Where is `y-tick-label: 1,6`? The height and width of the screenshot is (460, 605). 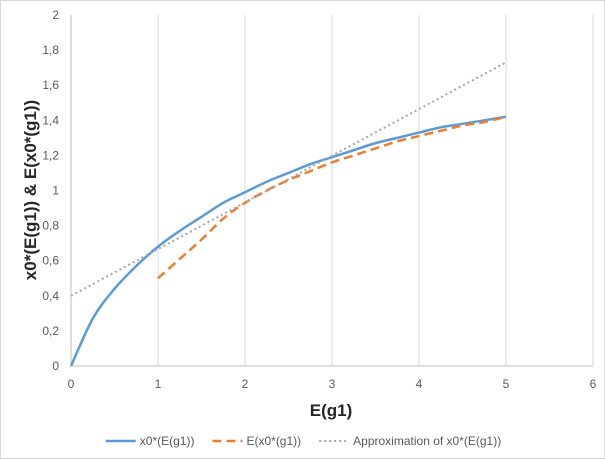
y-tick-label: 1,6 is located at coordinates (50, 85).